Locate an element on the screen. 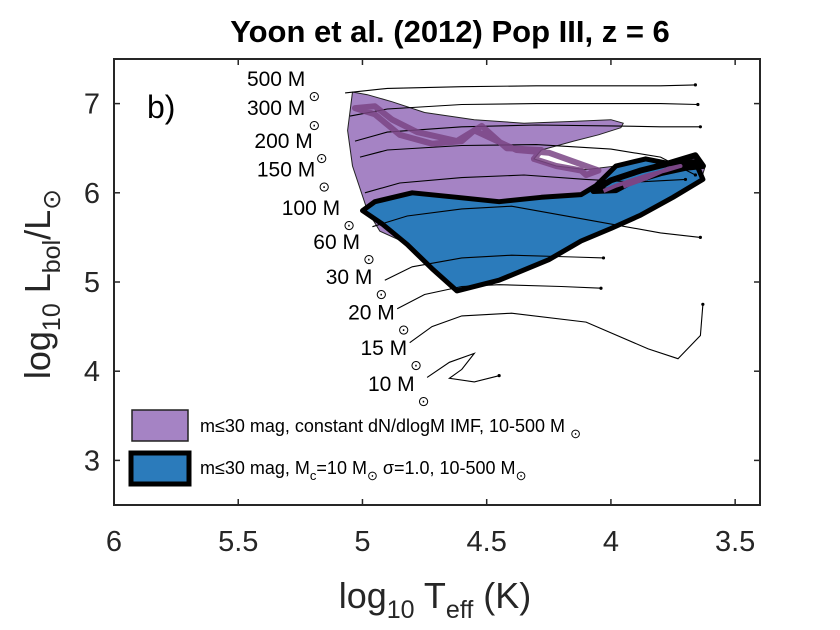  track-150-msun is located at coordinates (527, 160).